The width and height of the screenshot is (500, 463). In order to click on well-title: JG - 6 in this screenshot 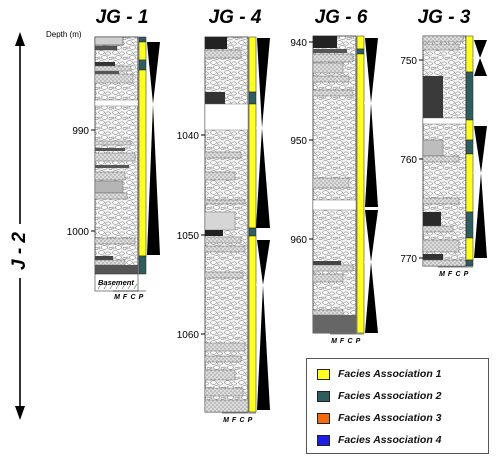, I will do `click(341, 17)`.